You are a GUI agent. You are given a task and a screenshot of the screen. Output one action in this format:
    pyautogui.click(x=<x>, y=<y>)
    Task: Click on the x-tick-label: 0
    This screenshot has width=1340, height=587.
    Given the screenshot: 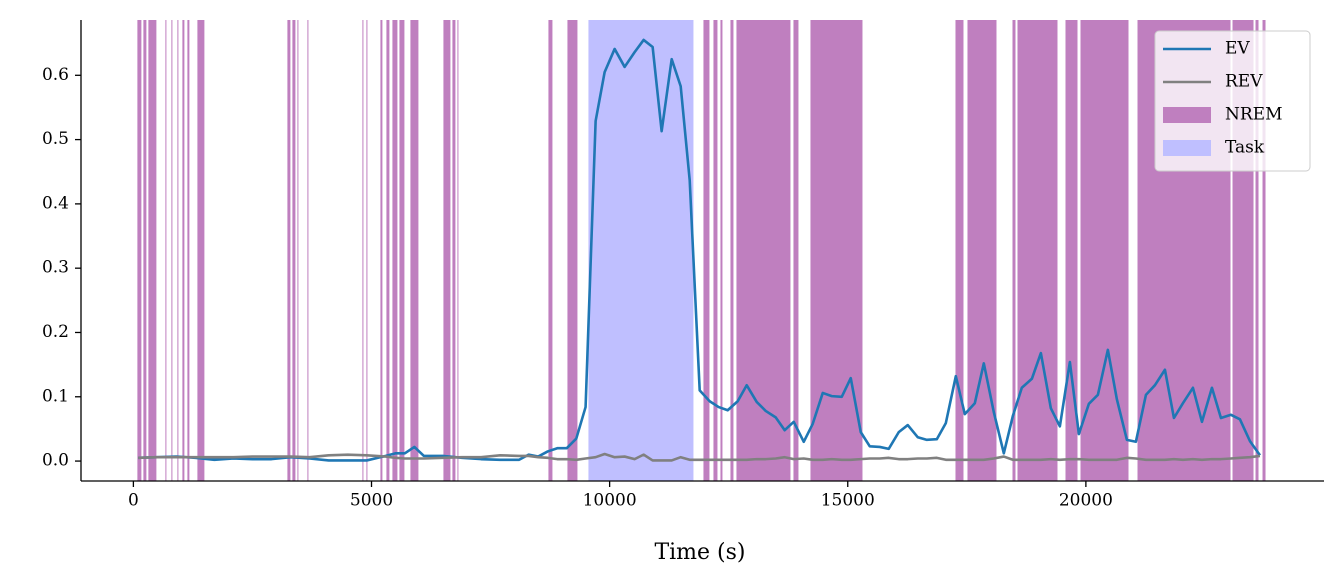 What is the action you would take?
    pyautogui.click(x=133, y=501)
    